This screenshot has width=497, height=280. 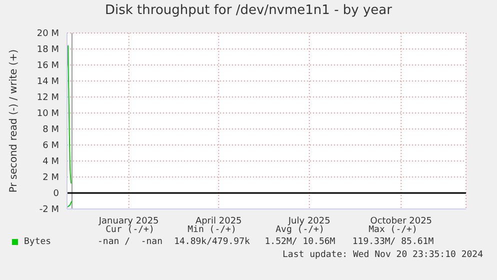 What do you see at coordinates (248, 10) in the screenshot?
I see `chart-title: Disk throughput for /dev/nvme1n1 - by year` at bounding box center [248, 10].